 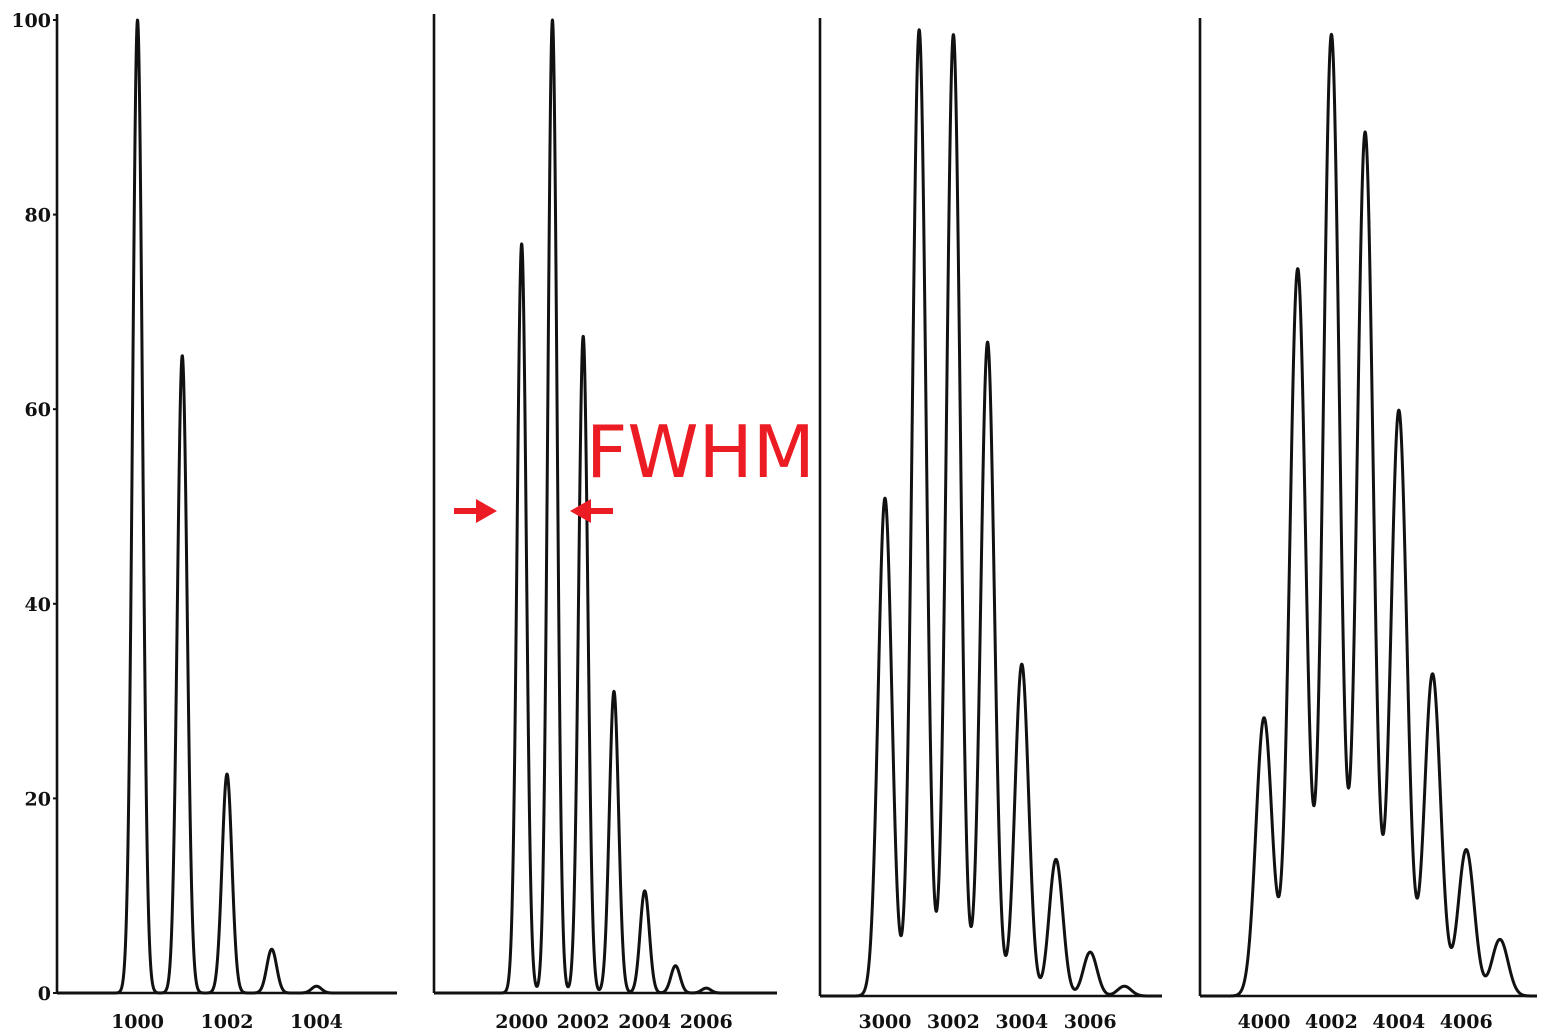 What do you see at coordinates (1398, 1022) in the screenshot?
I see `x-tick-label: 4004` at bounding box center [1398, 1022].